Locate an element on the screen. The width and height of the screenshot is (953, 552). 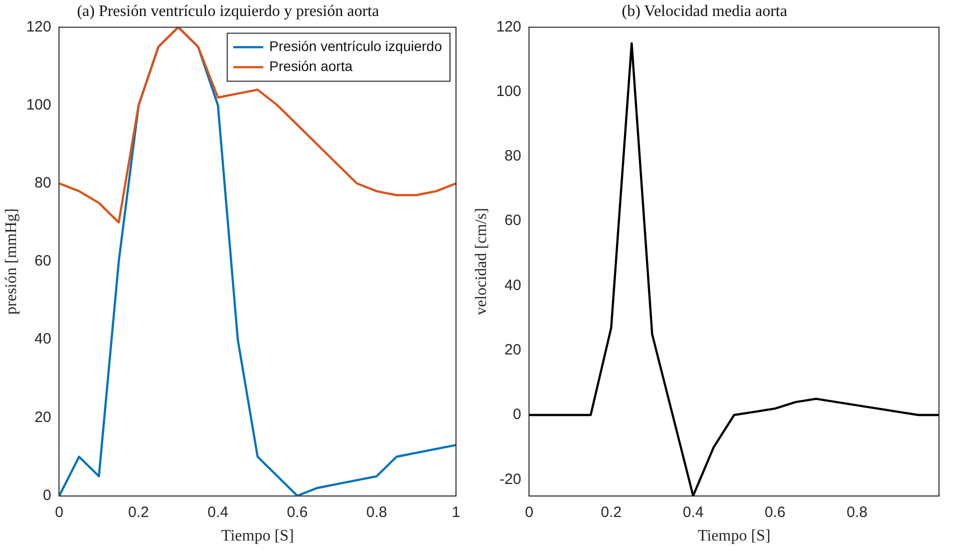
y-tick-label: -20 is located at coordinates (511, 479).